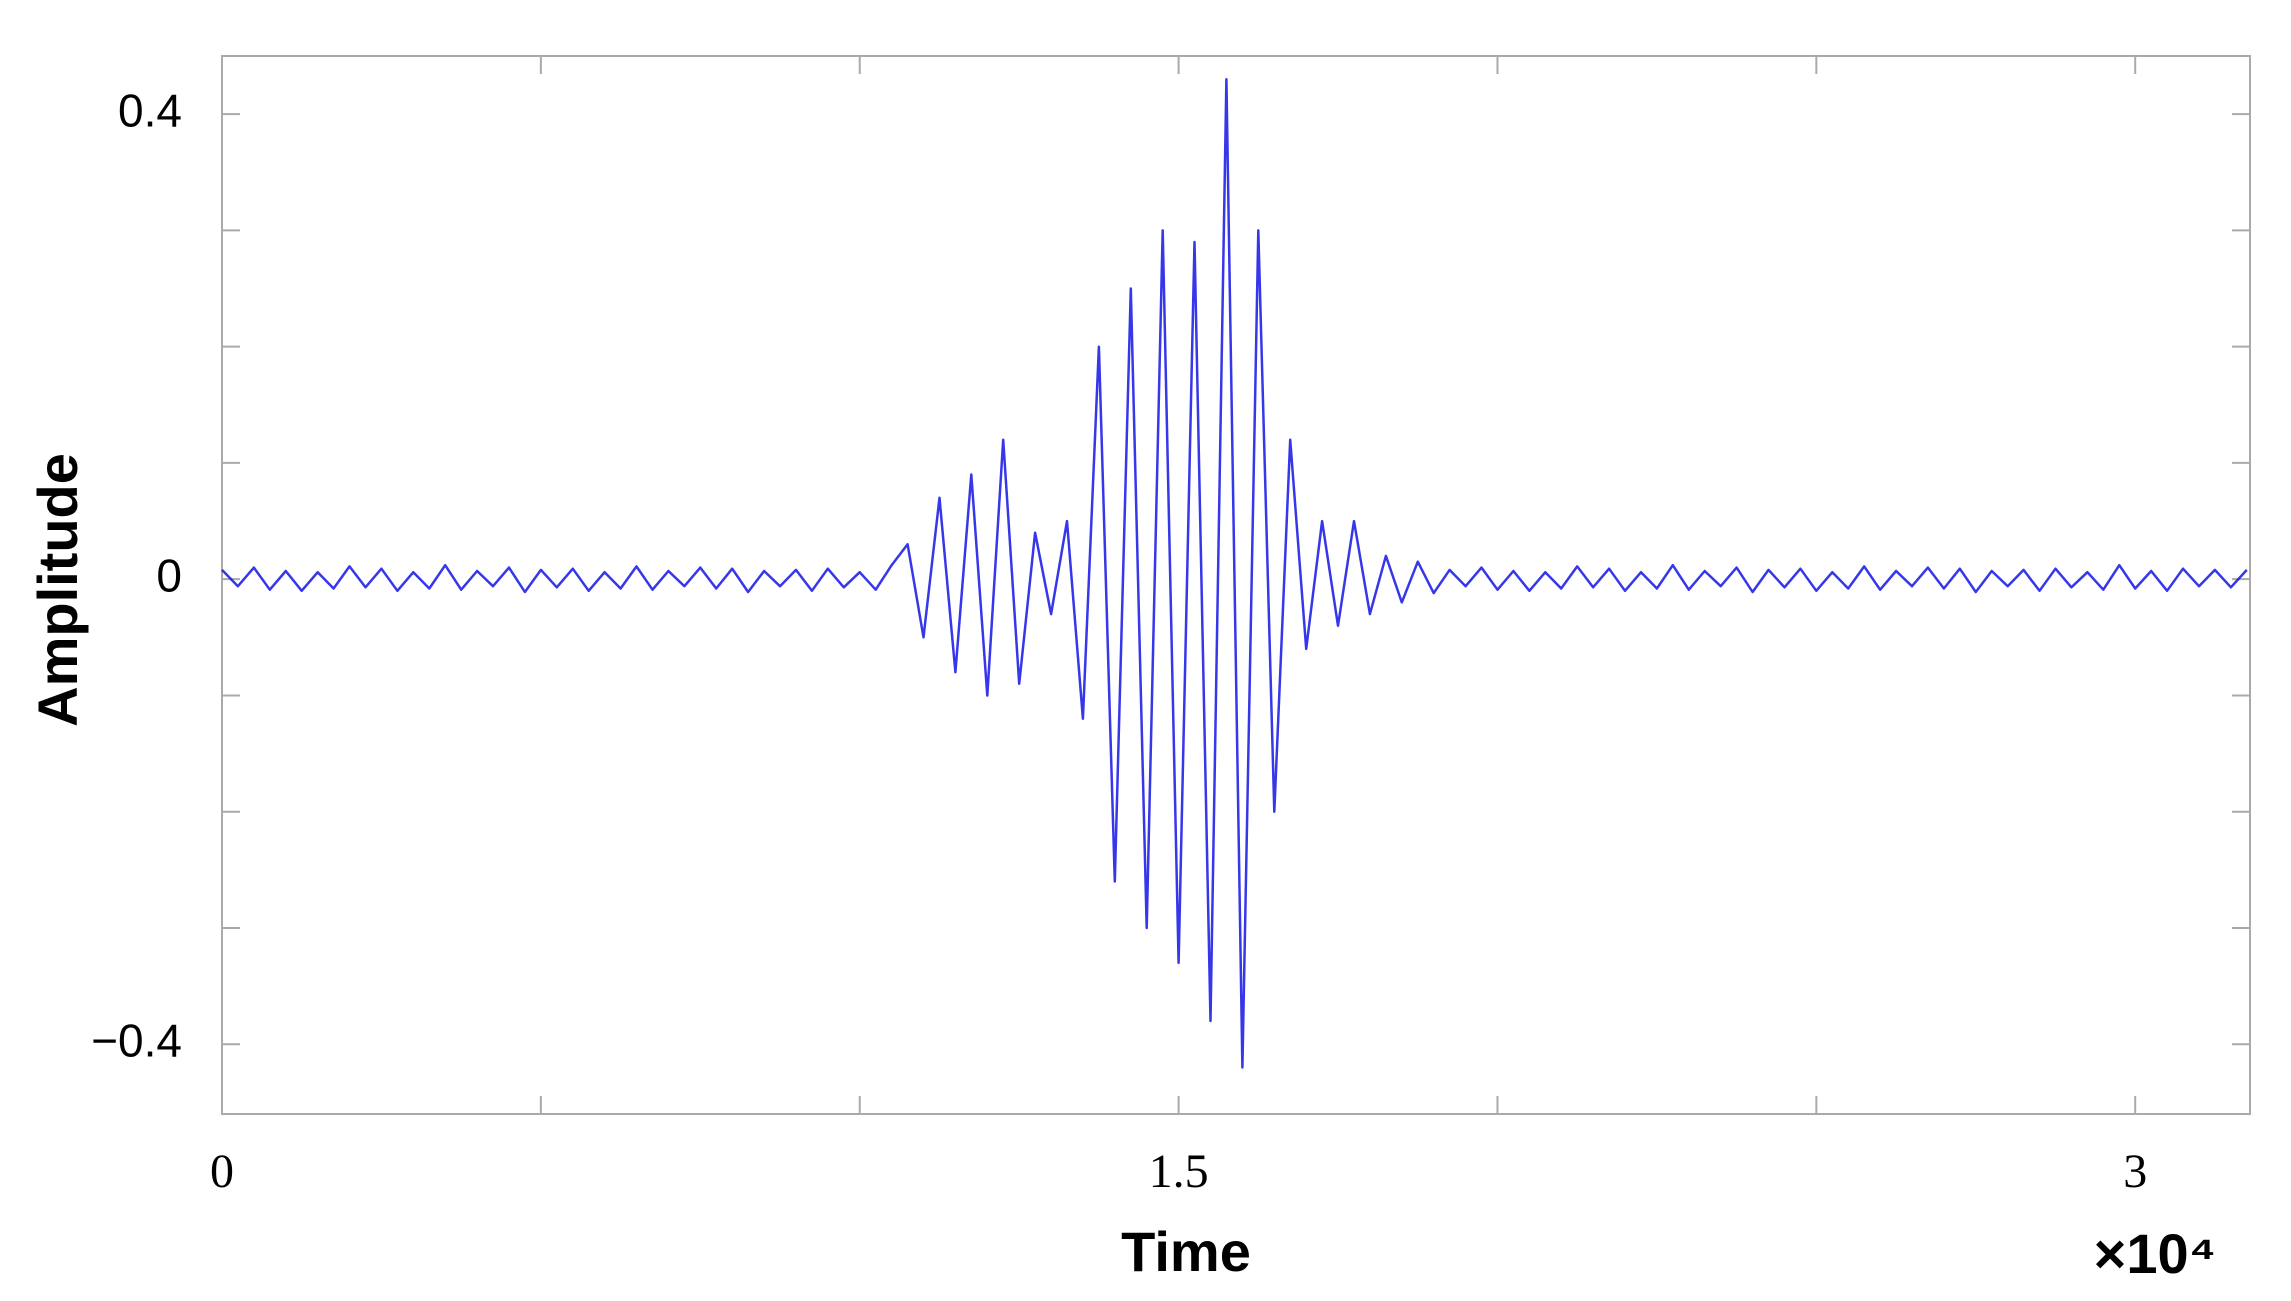 This screenshot has width=2291, height=1301. I want to click on x-tick-label: 3, so click(2135, 1171).